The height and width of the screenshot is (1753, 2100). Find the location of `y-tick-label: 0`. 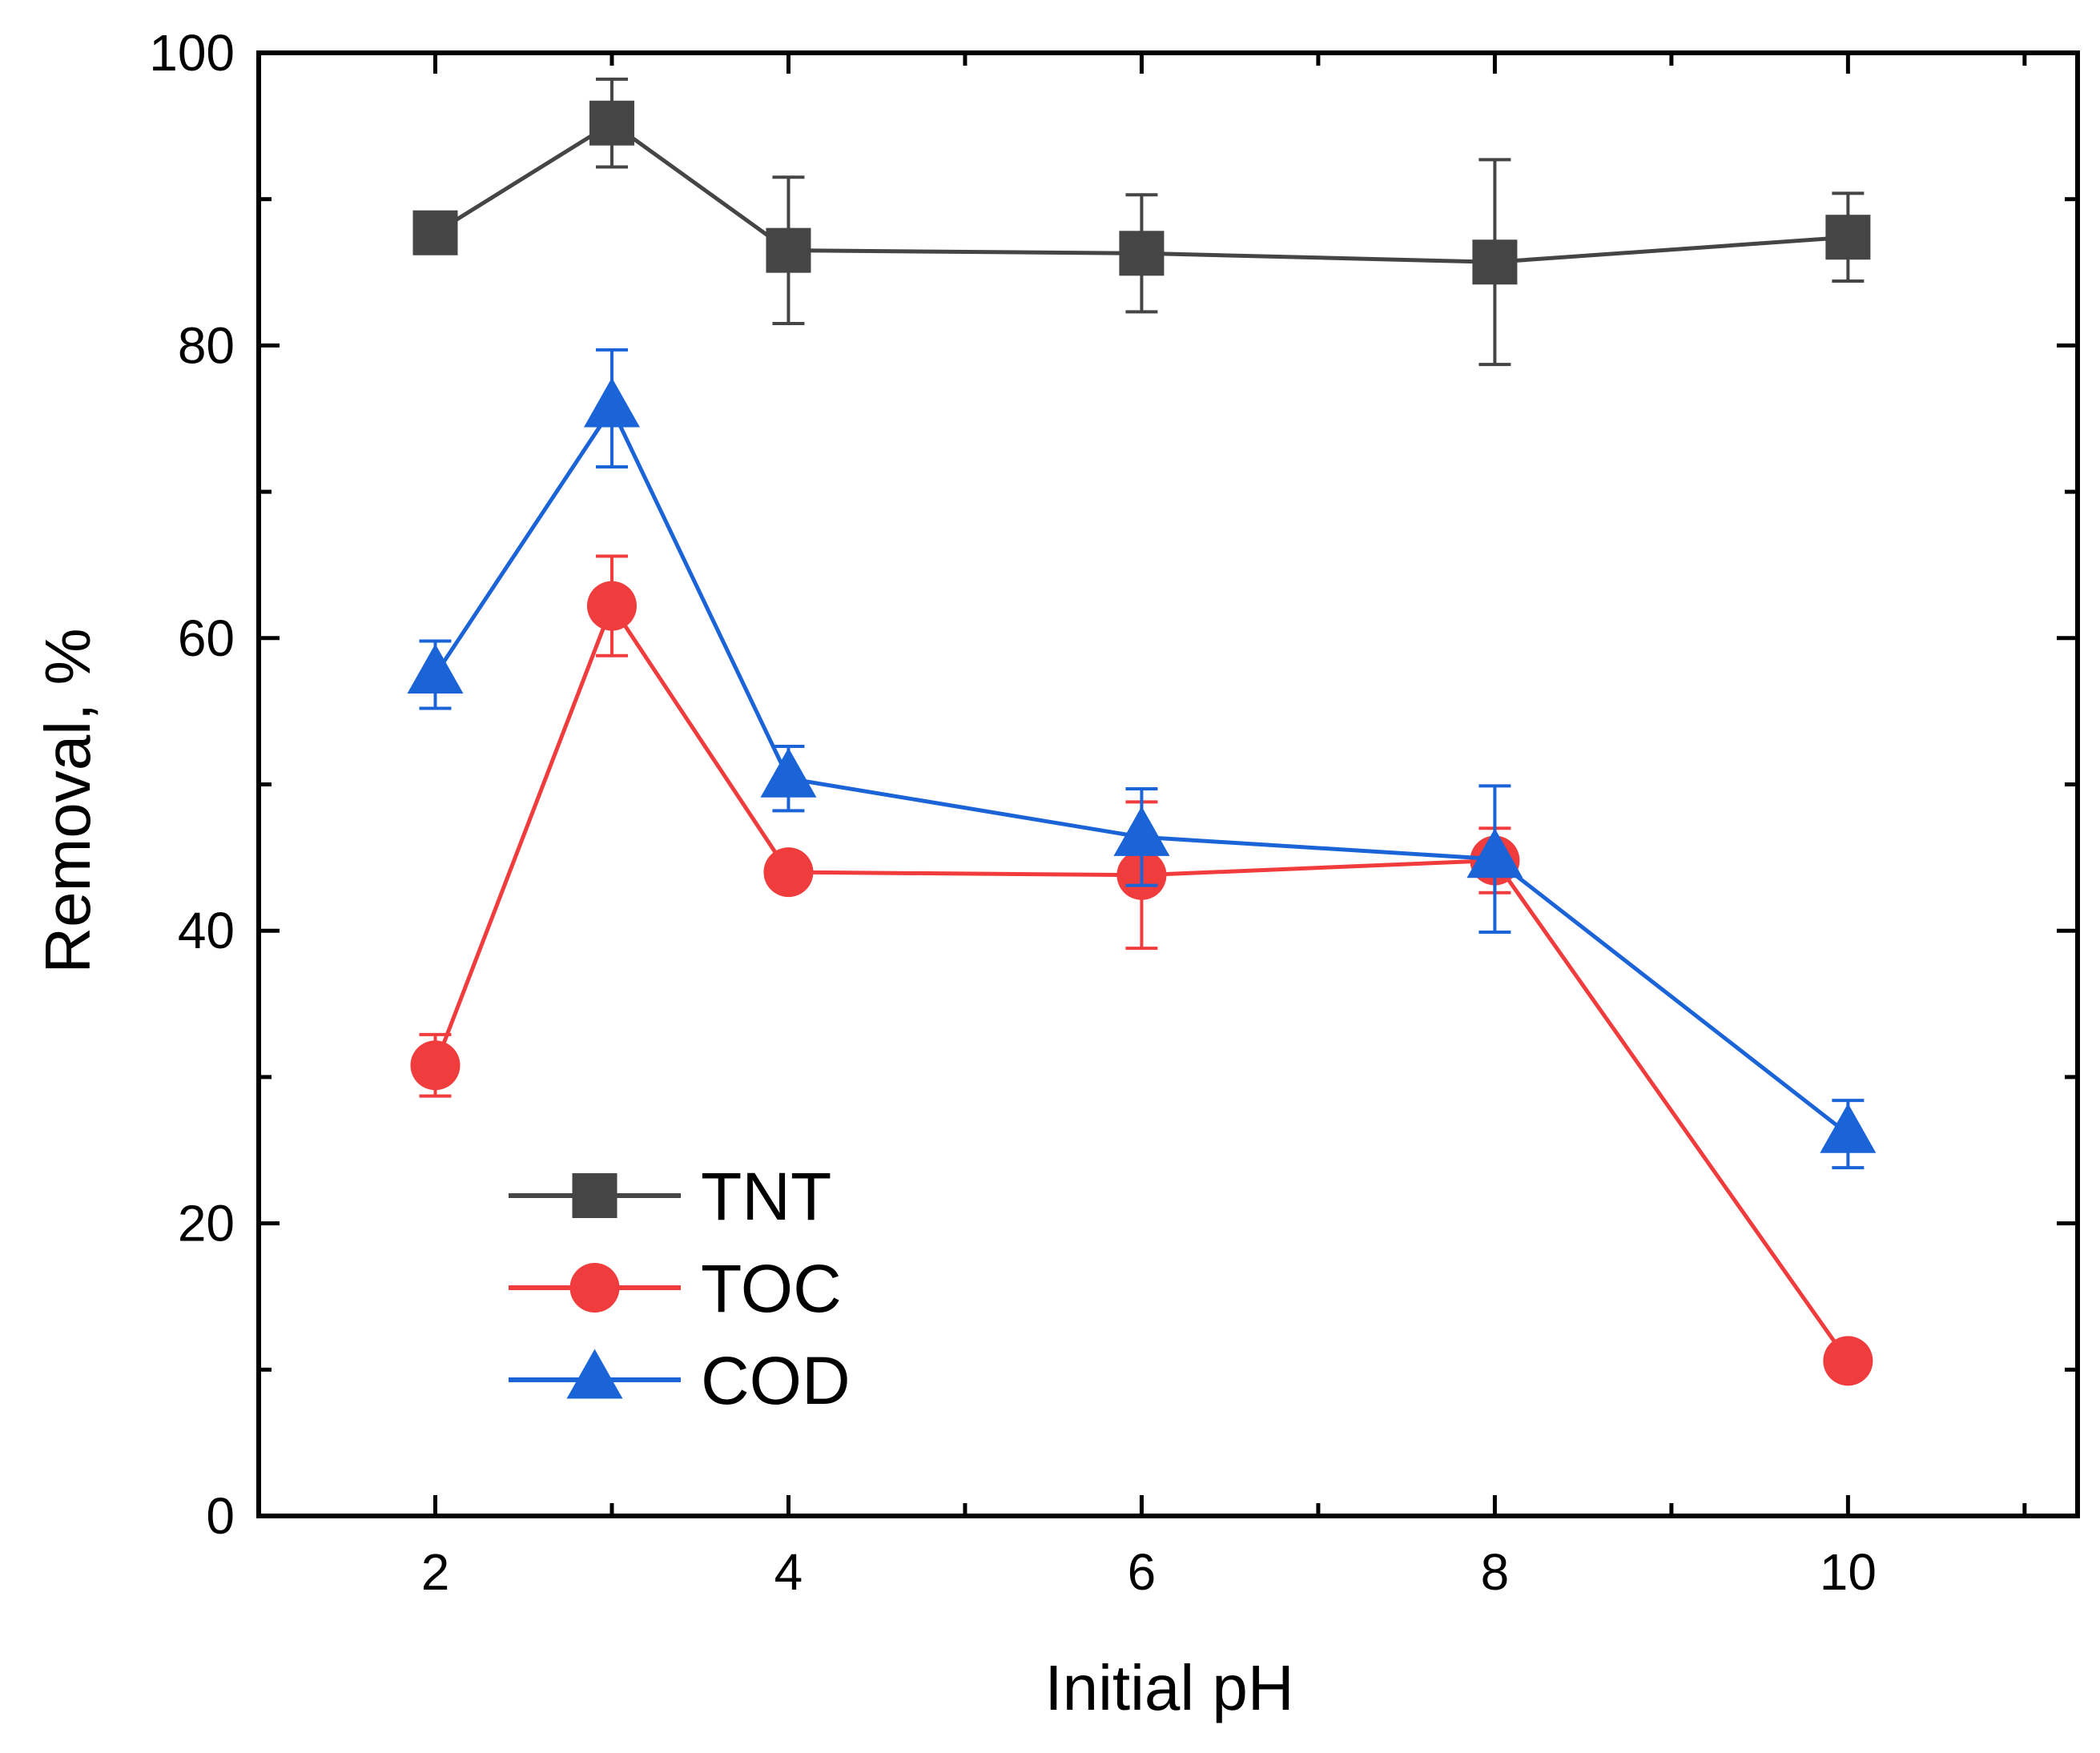

y-tick-label: 0 is located at coordinates (220, 1516).